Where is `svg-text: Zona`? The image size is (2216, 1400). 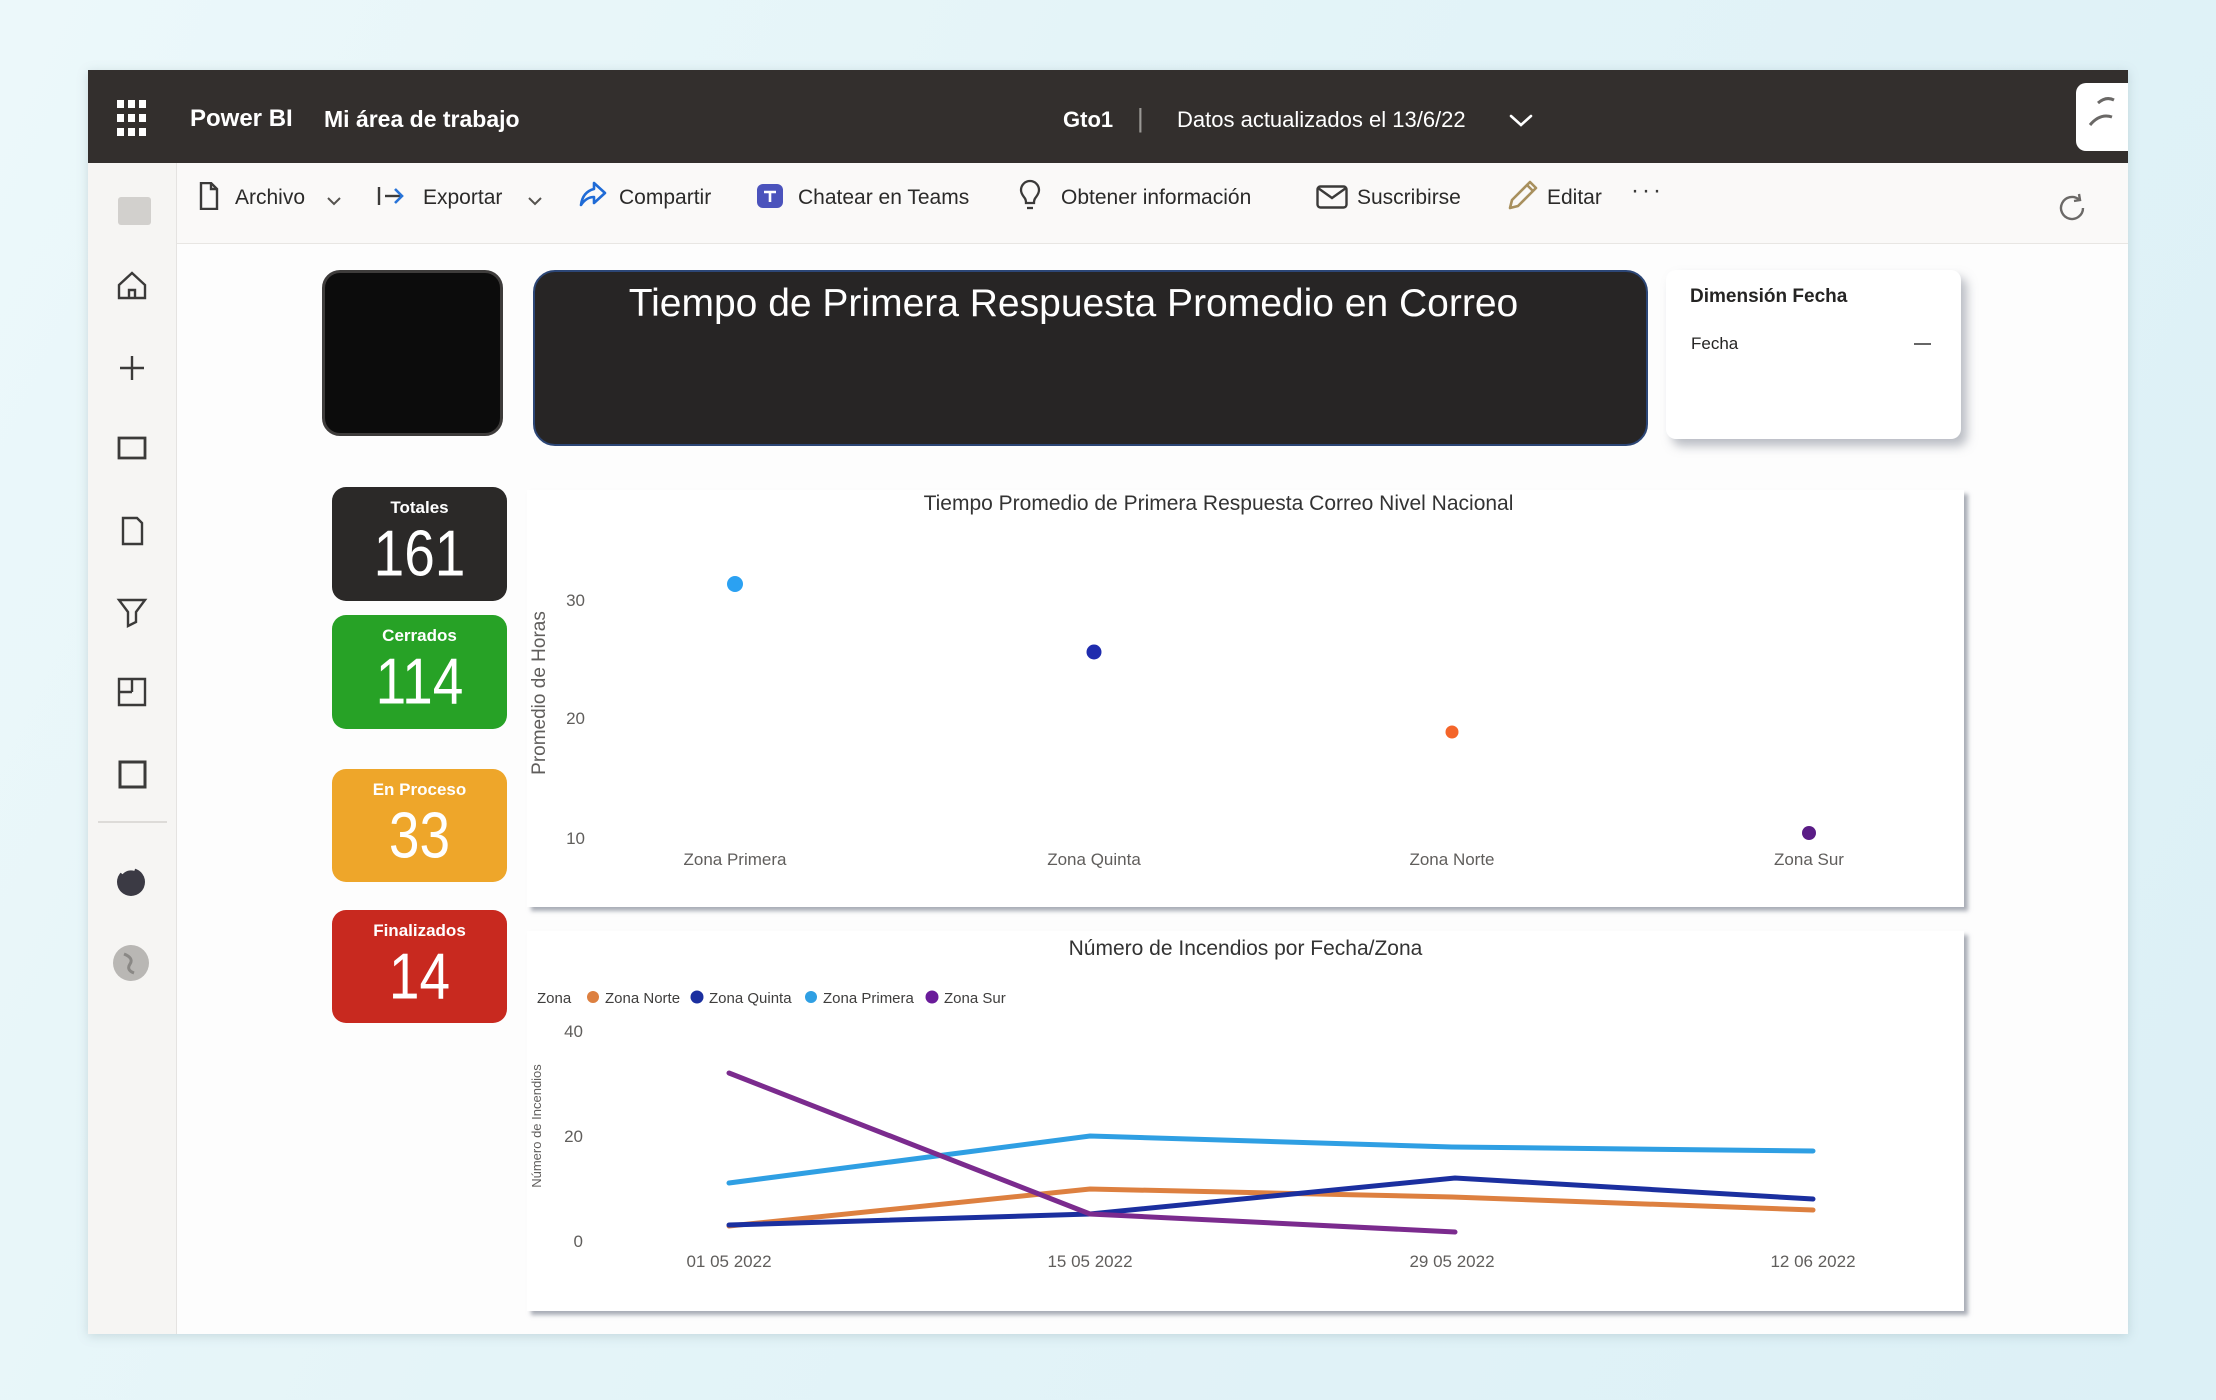 svg-text: Zona is located at coordinates (554, 998).